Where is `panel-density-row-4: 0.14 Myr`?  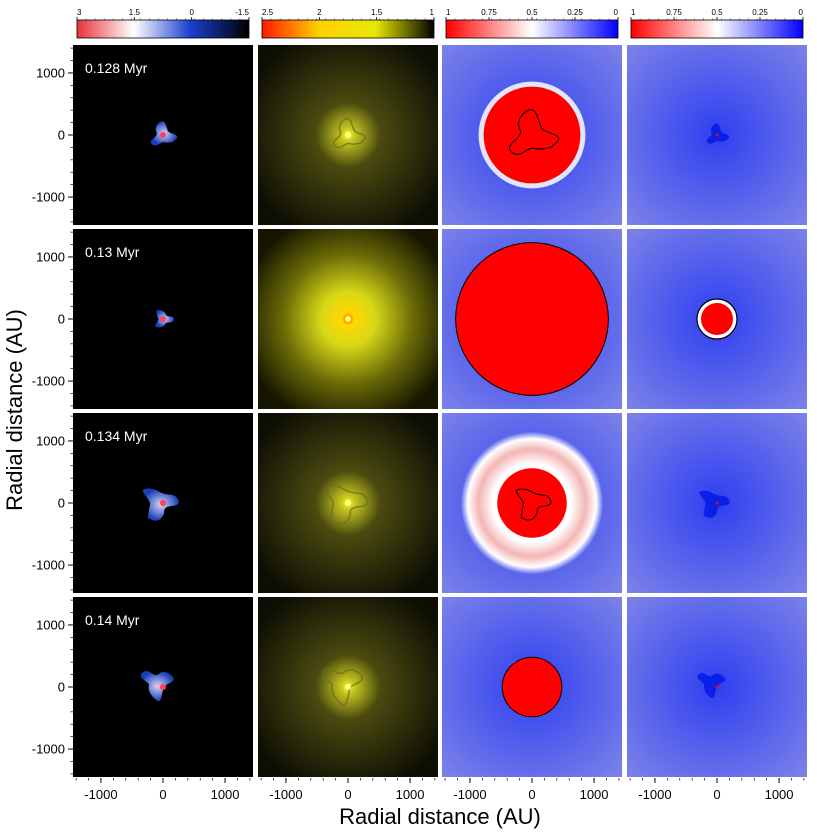
panel-density-row-4: 0.14 Myr is located at coordinates (163, 687).